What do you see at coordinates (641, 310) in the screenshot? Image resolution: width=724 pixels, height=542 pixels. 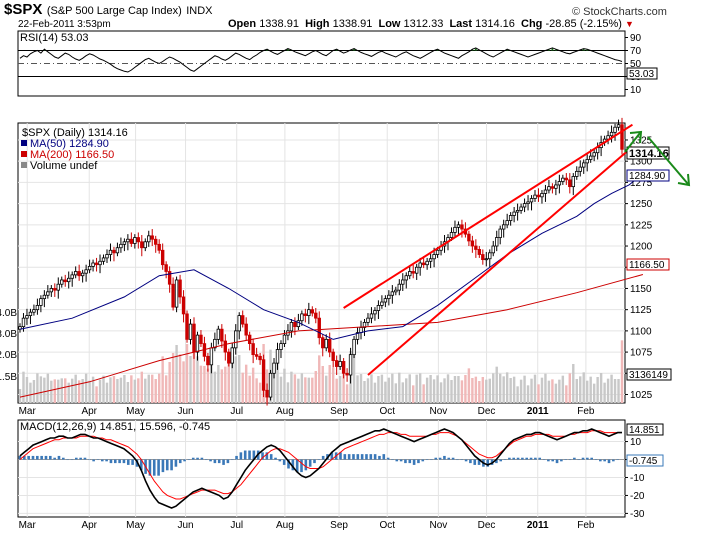 I see `price-tick-label: 1125` at bounding box center [641, 310].